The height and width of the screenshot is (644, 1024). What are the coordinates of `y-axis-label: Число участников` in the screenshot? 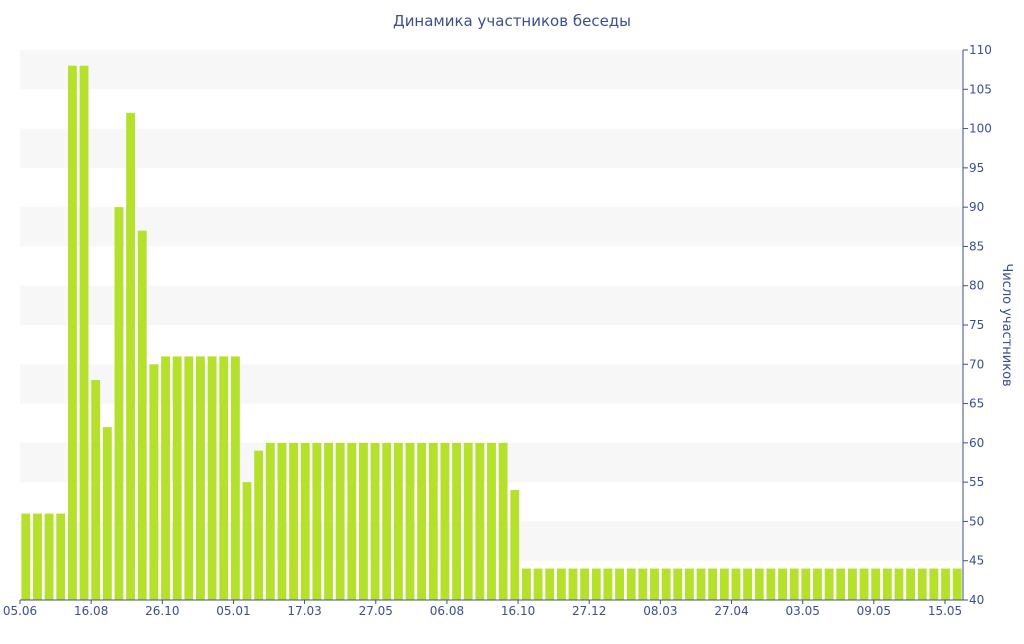 It's located at (1006, 324).